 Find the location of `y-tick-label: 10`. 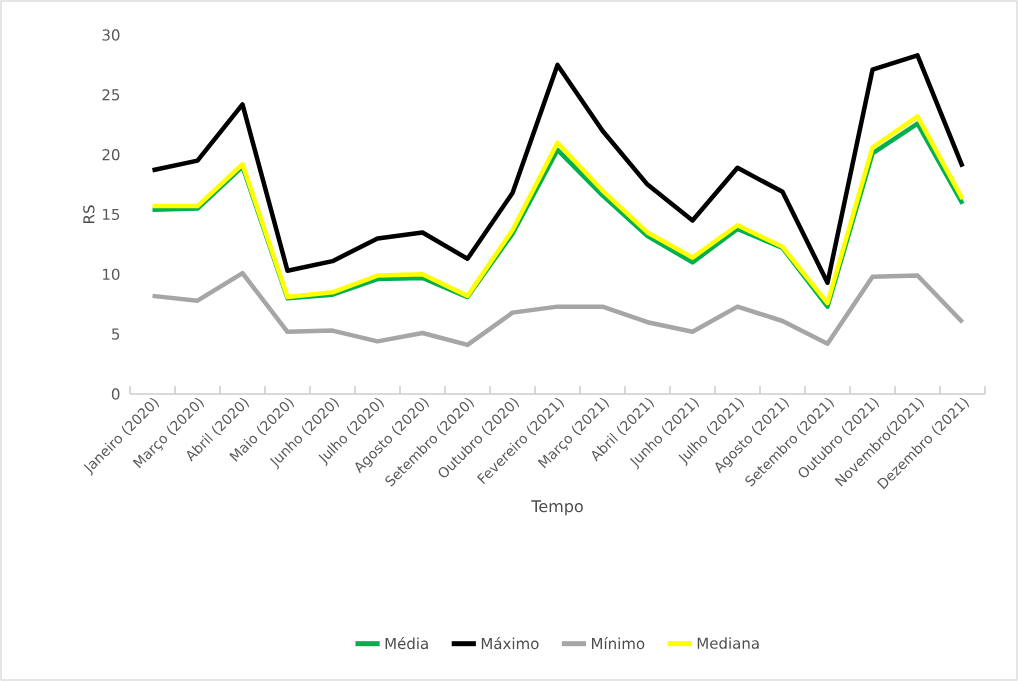

y-tick-label: 10 is located at coordinates (111, 274).